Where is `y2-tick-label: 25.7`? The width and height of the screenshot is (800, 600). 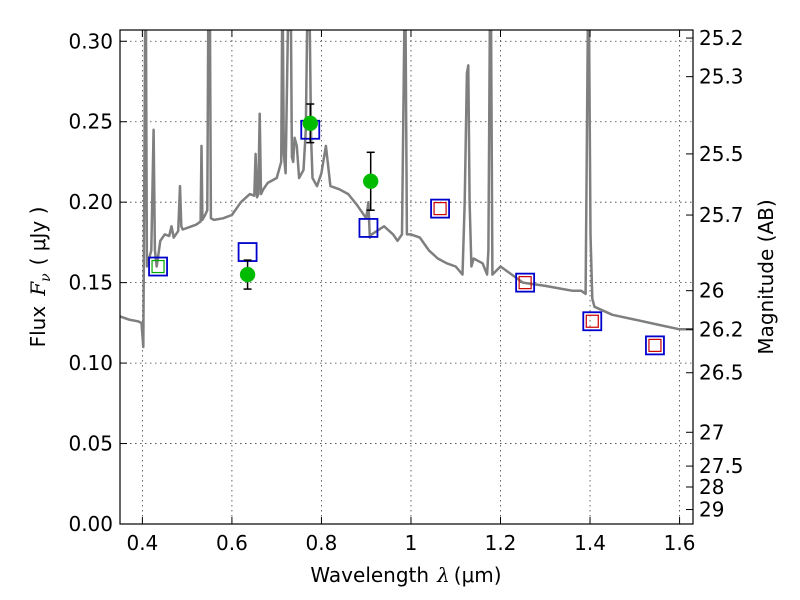 y2-tick-label: 25.7 is located at coordinates (721, 215).